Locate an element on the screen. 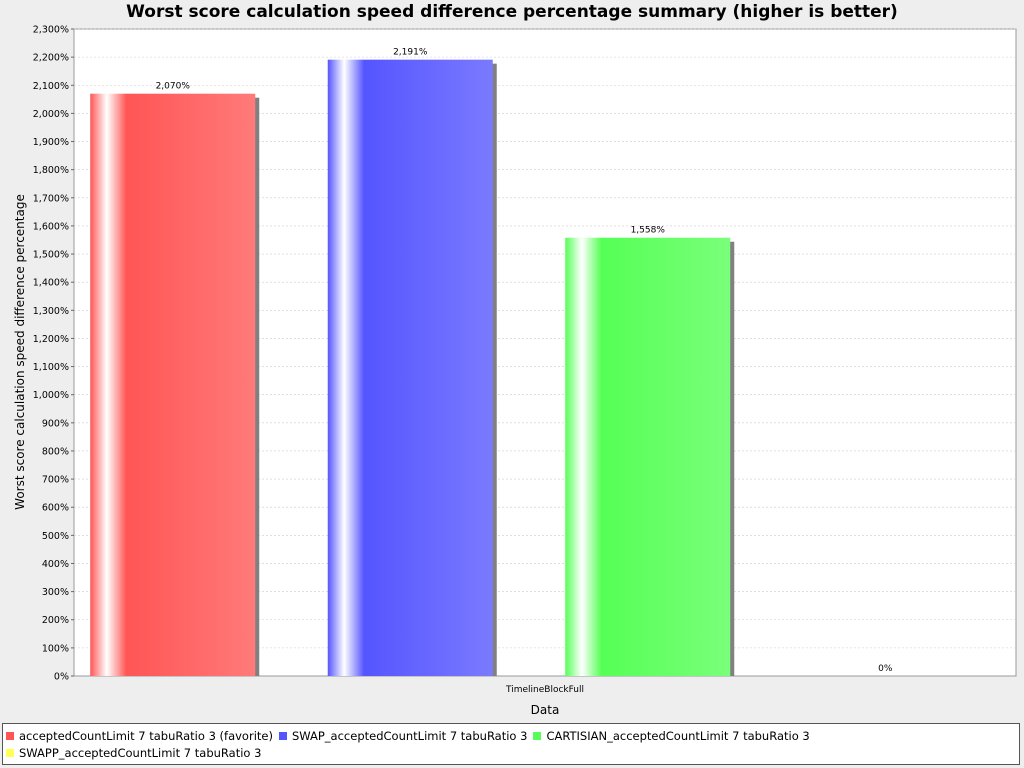 This screenshot has width=1024, height=768. y-tick-label: 1,500% is located at coordinates (51, 255).